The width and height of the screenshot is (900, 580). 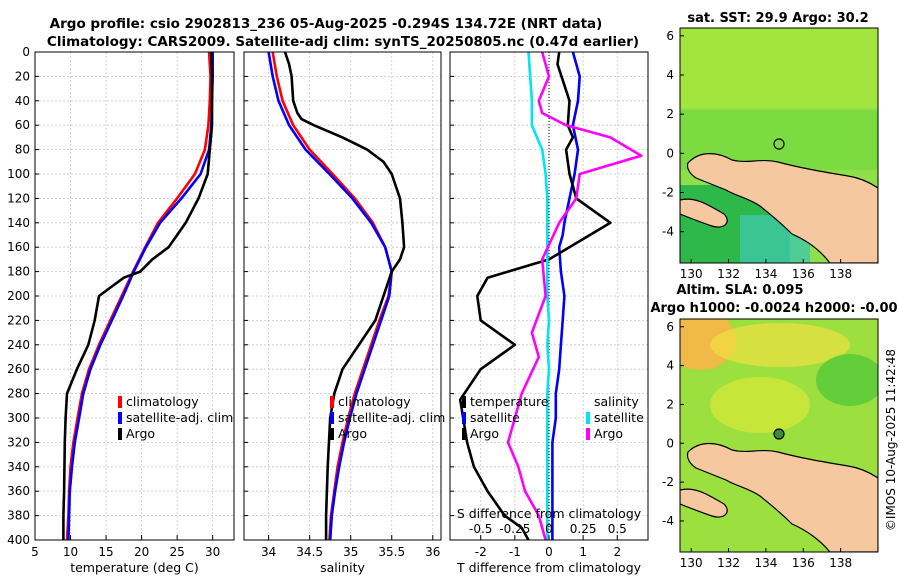 What do you see at coordinates (18, 491) in the screenshot?
I see `temperature-ytick-label: 360` at bounding box center [18, 491].